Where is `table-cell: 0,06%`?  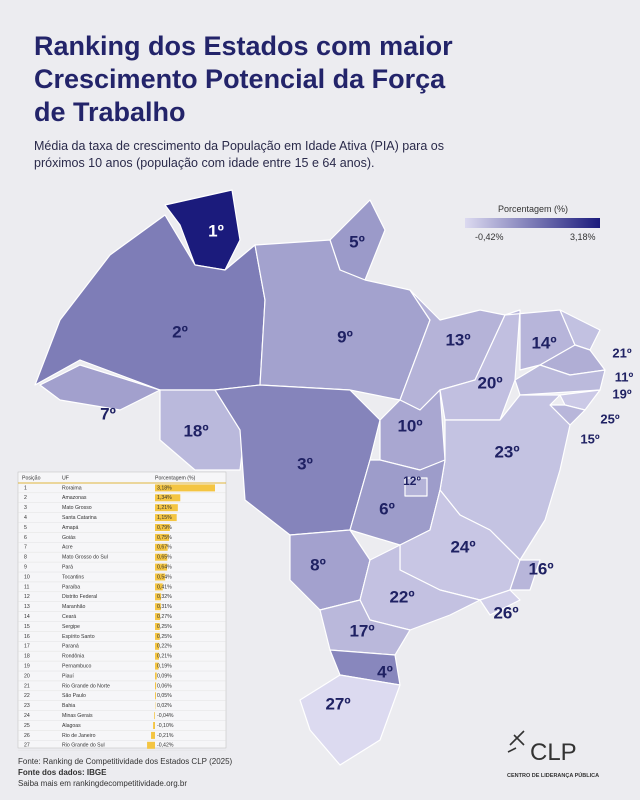
table-cell: 0,06% is located at coordinates (164, 686).